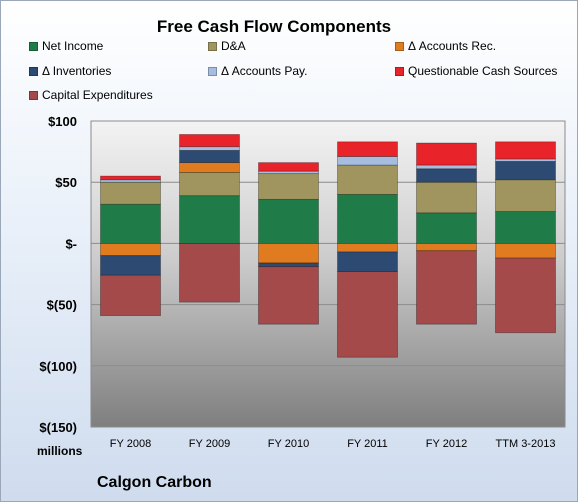 The image size is (578, 502). Describe the element at coordinates (62, 305) in the screenshot. I see `y-tick-label: $(50)` at that location.